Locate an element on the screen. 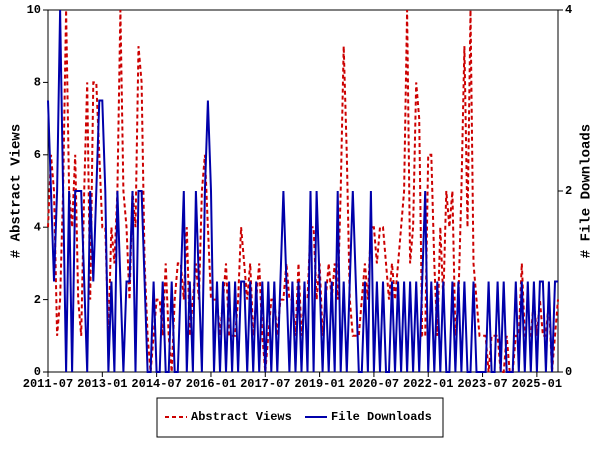 The width and height of the screenshot is (600, 450). y-tick-label: 8 is located at coordinates (37, 83).